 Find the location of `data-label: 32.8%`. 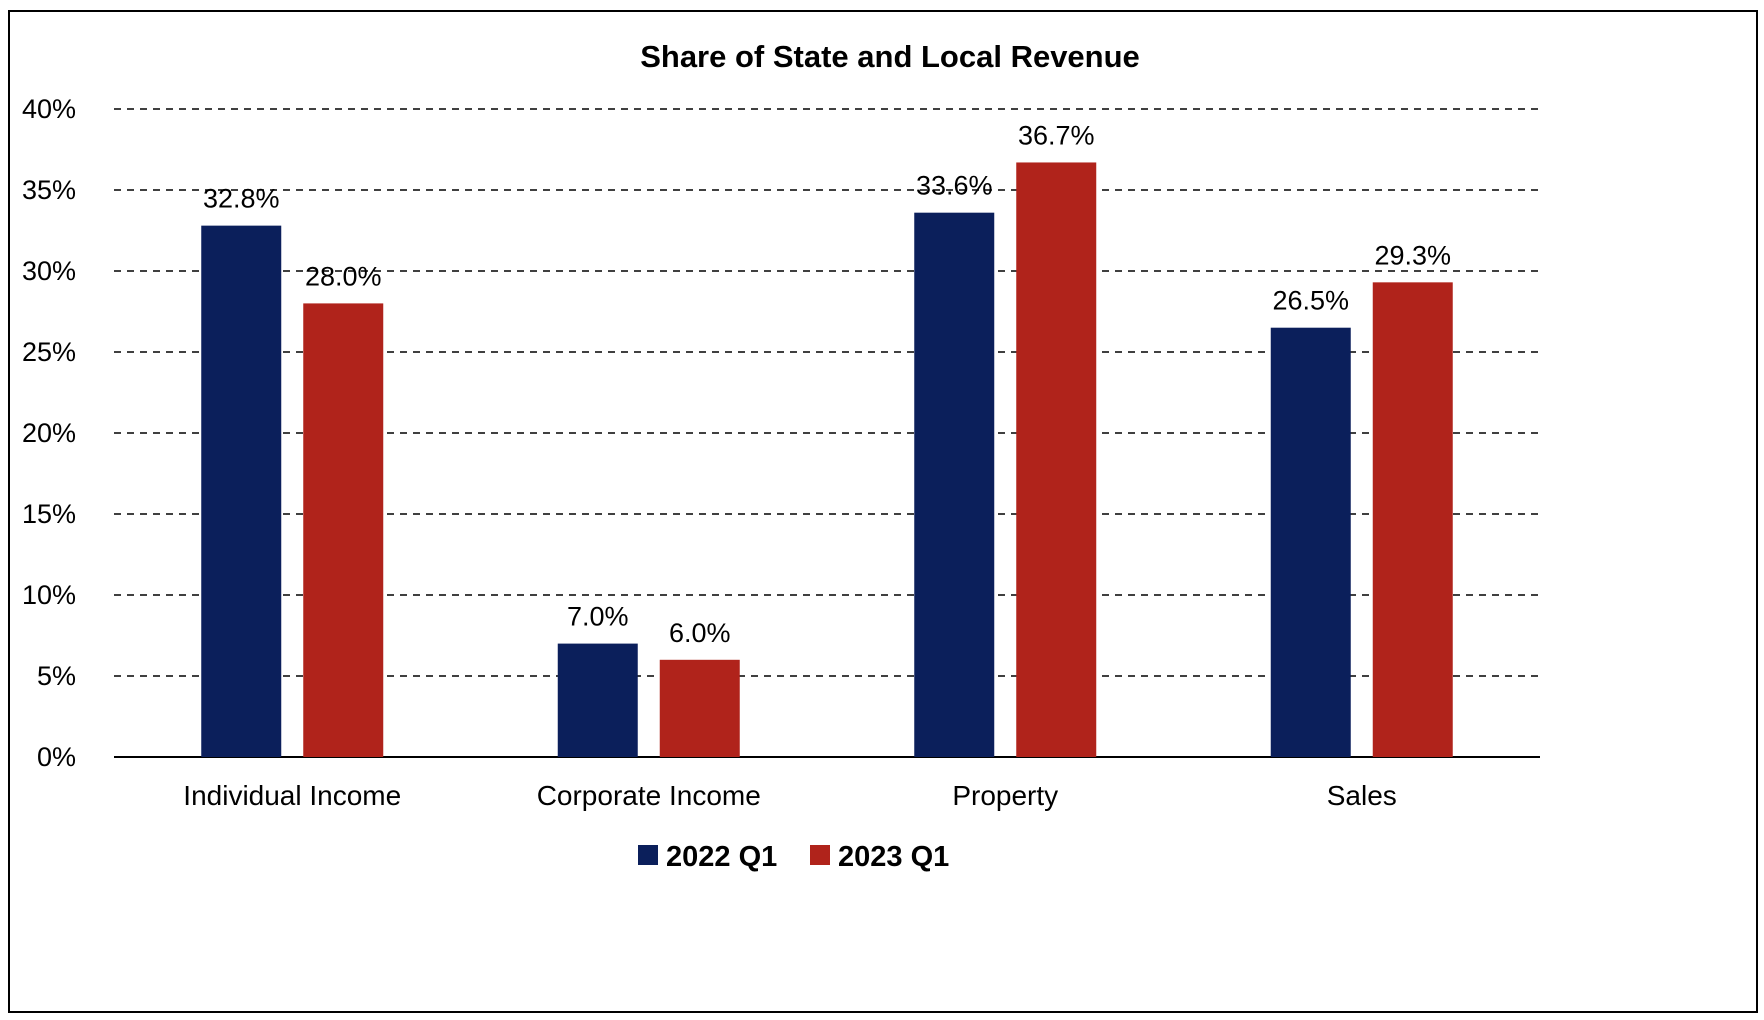

data-label: 32.8% is located at coordinates (241, 199).